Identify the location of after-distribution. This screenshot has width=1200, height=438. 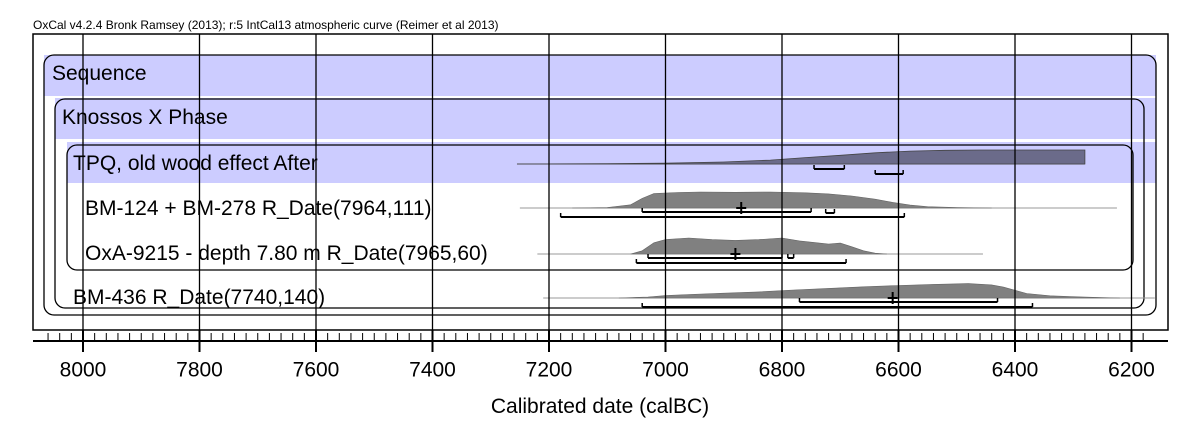
(801, 157).